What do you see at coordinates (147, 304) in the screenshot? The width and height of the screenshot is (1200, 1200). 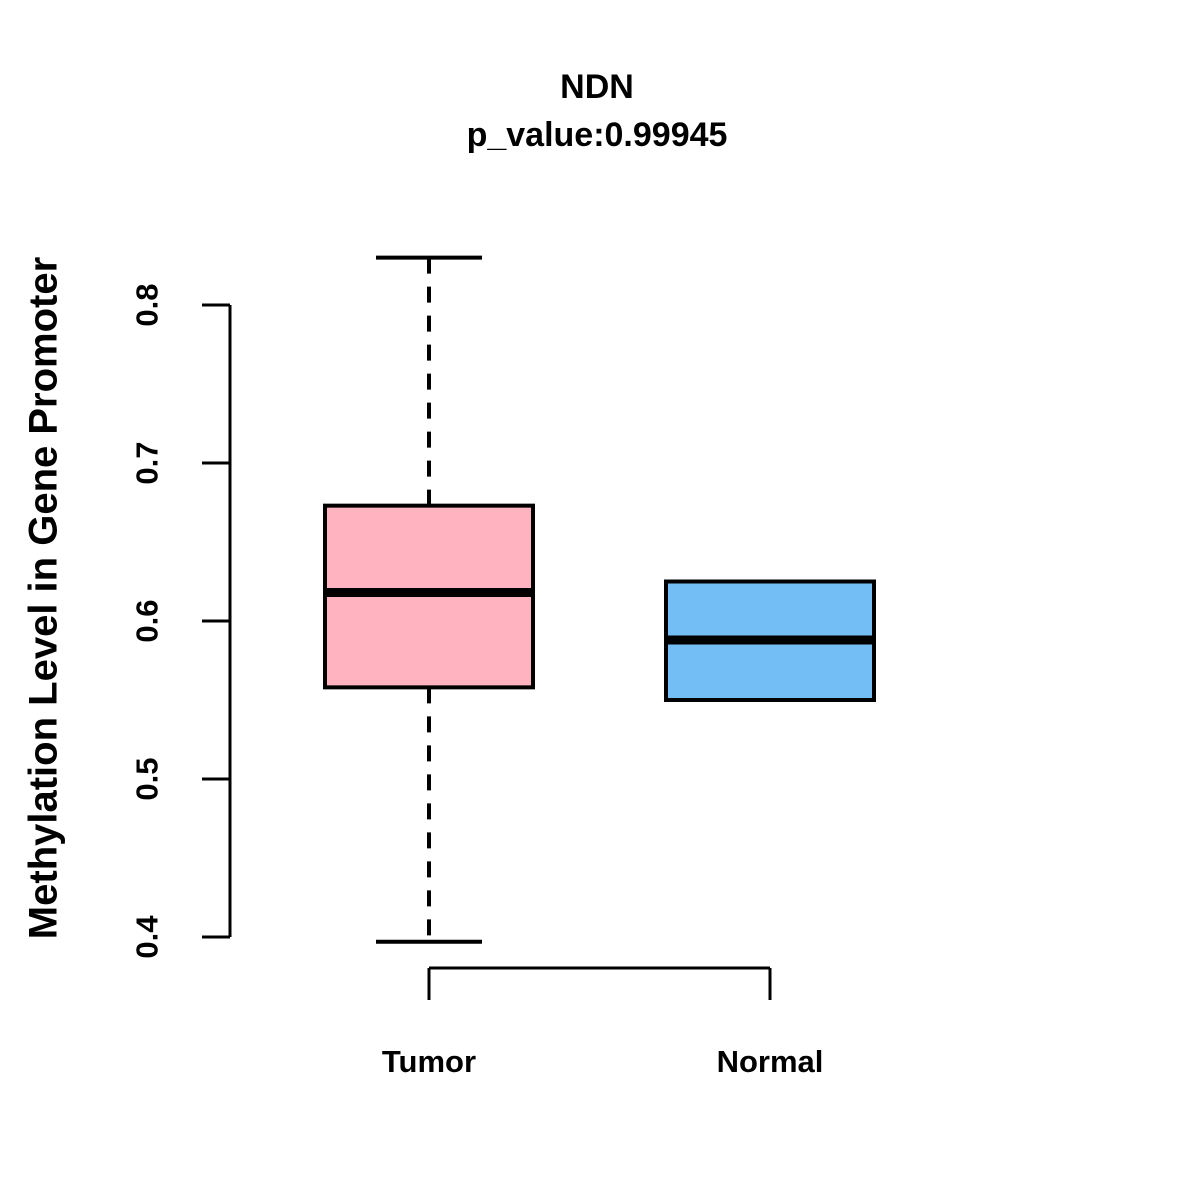 I see `y-tick-label-0.8: 0.8` at bounding box center [147, 304].